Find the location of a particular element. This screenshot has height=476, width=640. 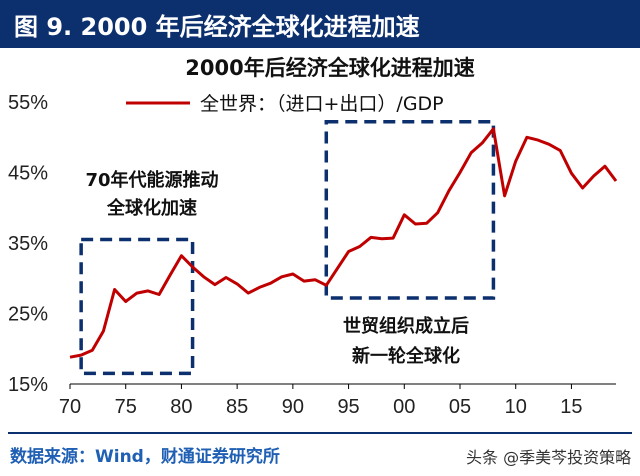

figure-title: 图 9. 2000 年后经济全球化进程加速 is located at coordinates (217, 27).